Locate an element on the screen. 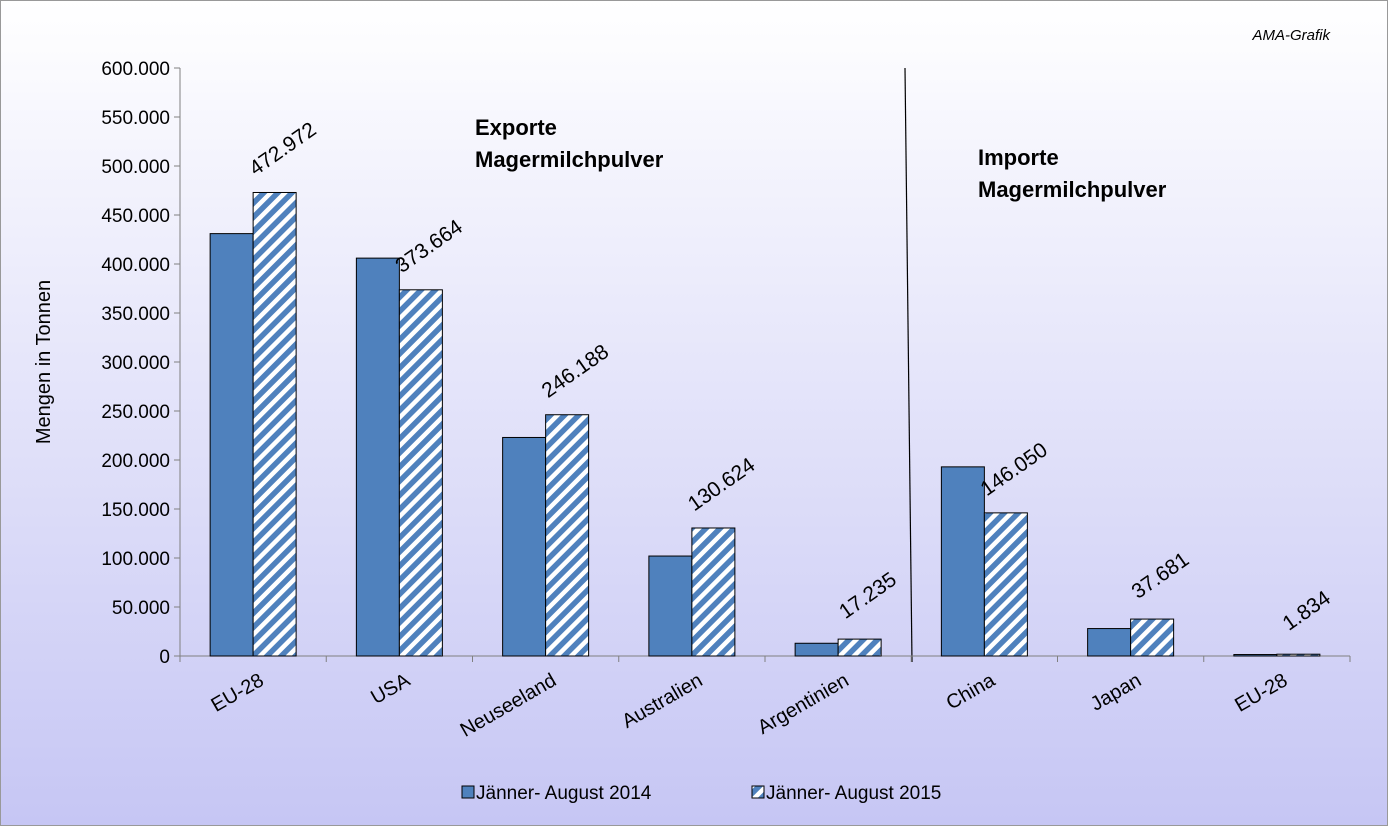  y-tick-label: 600.000 is located at coordinates (135, 69).